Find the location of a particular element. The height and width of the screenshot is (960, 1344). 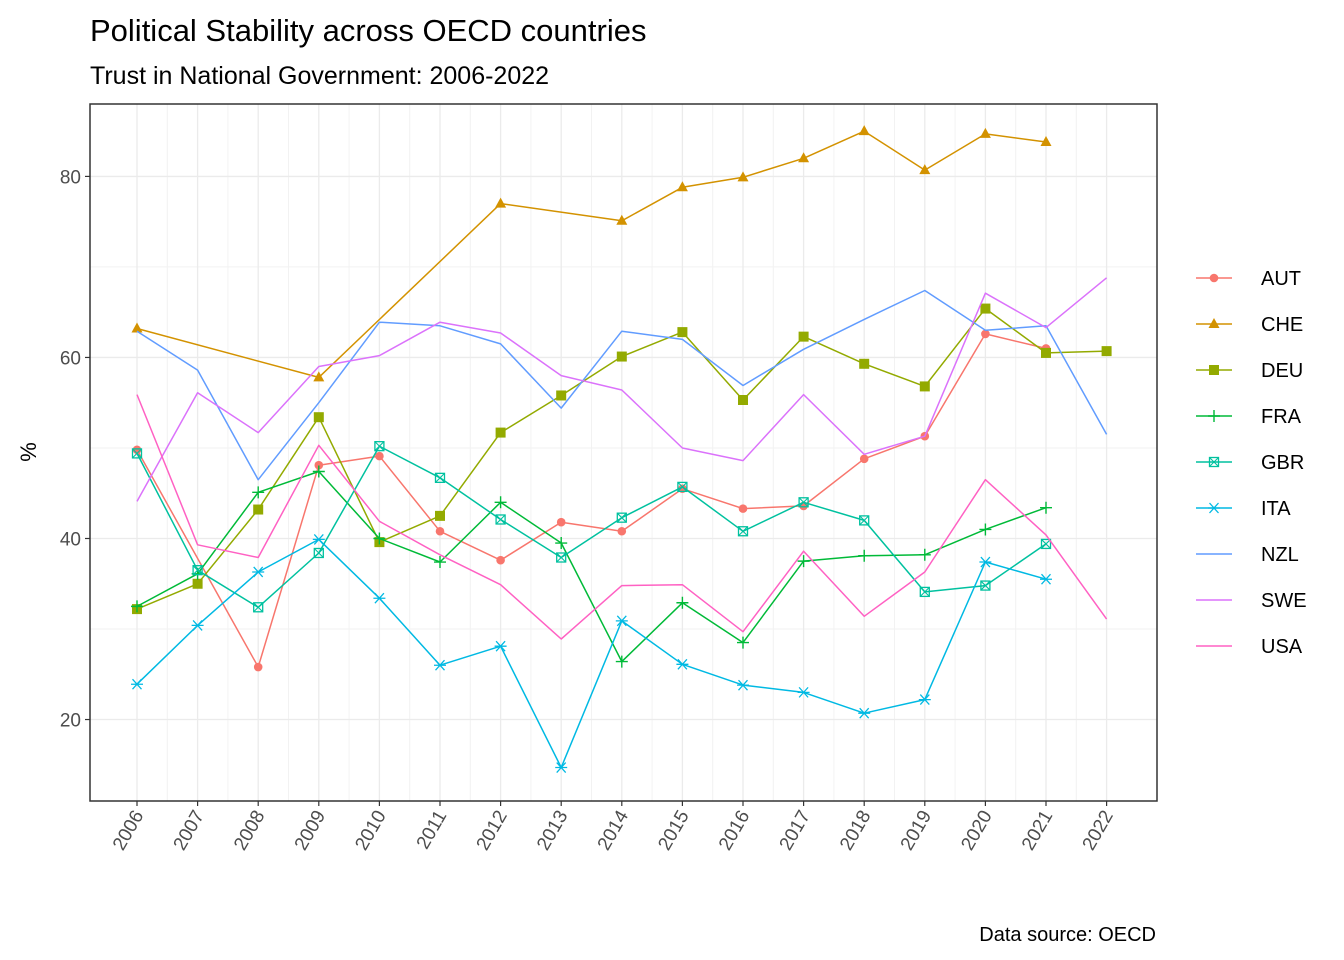

series-line-nzl is located at coordinates (622, 385).